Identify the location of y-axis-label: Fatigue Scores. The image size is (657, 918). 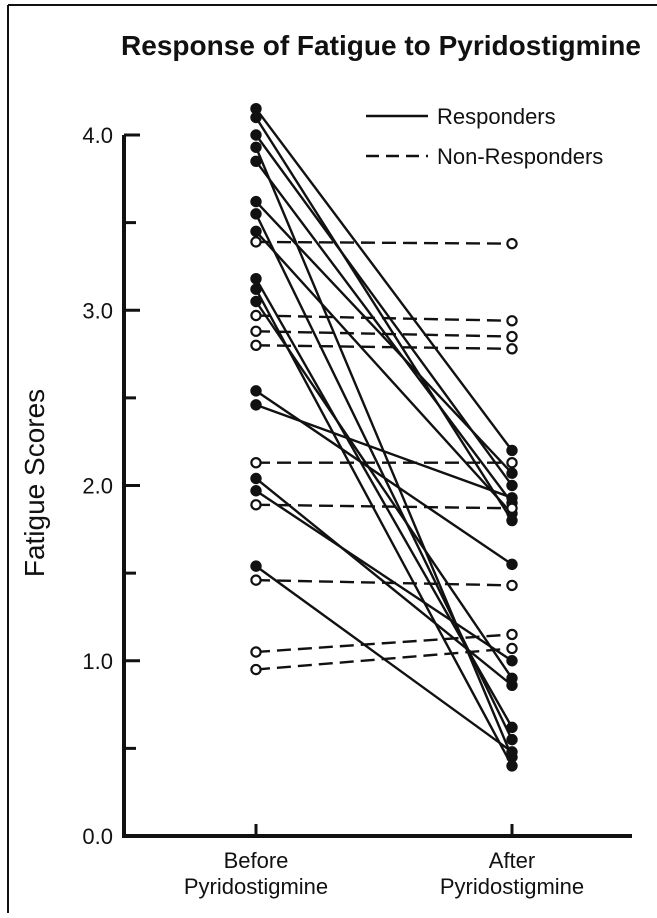
(34, 483).